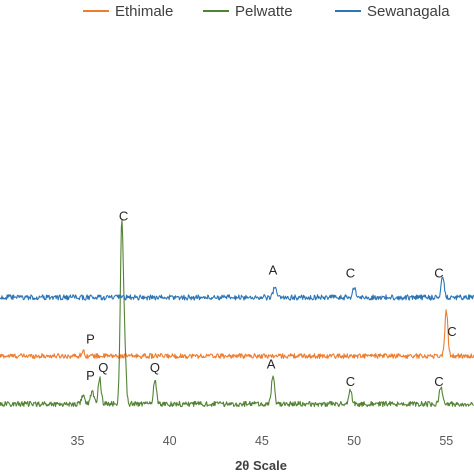 The height and width of the screenshot is (474, 474). Describe the element at coordinates (261, 465) in the screenshot. I see `x-axis-title: 2θ Scale` at that location.